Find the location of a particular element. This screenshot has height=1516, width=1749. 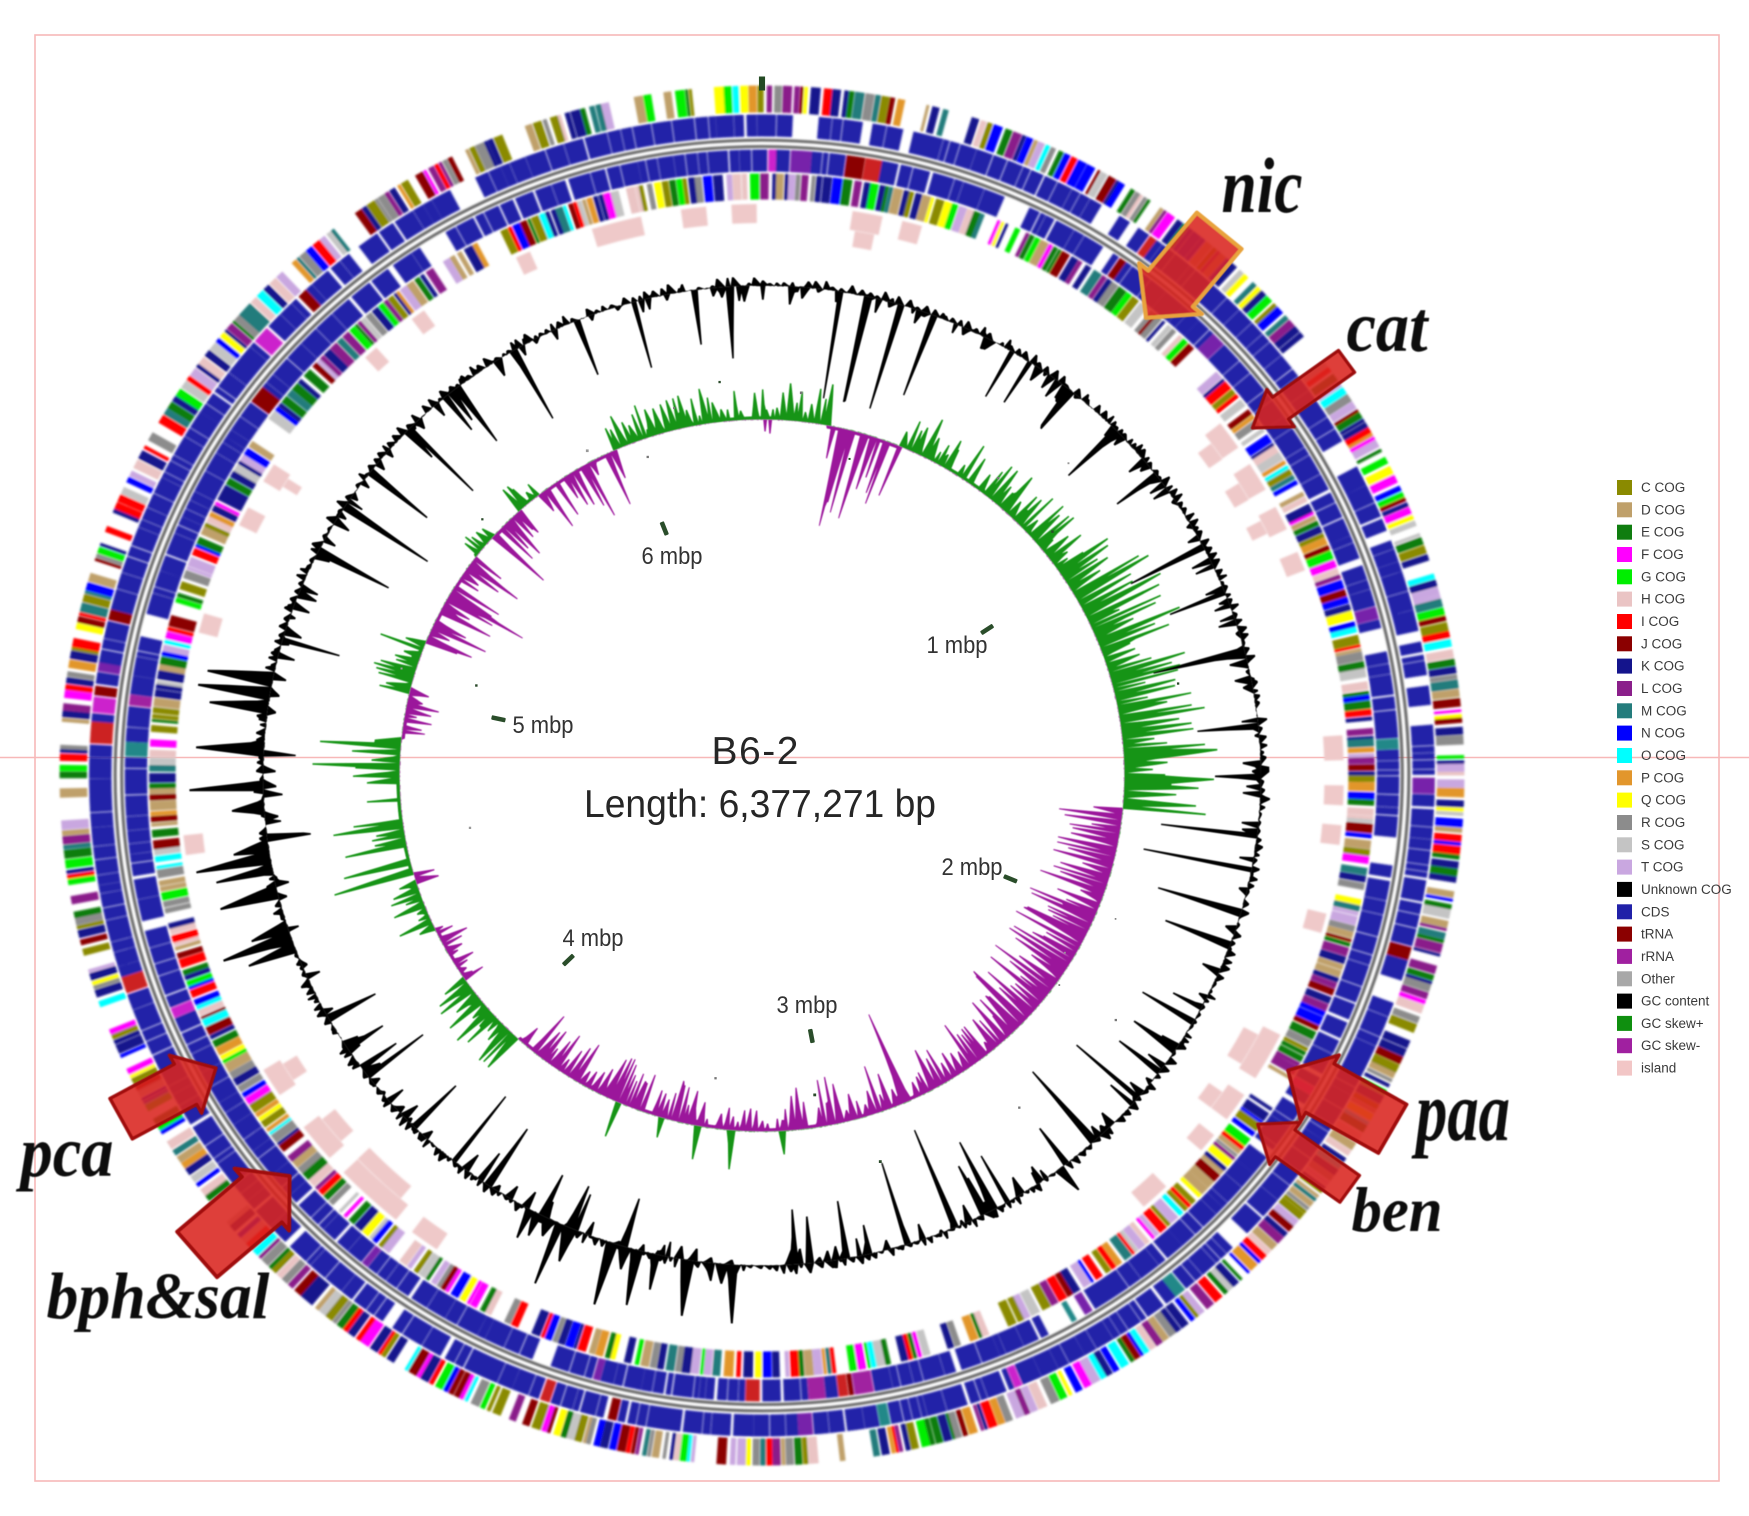

svg-text: Length: 6,377,271 bp is located at coordinates (760, 804).